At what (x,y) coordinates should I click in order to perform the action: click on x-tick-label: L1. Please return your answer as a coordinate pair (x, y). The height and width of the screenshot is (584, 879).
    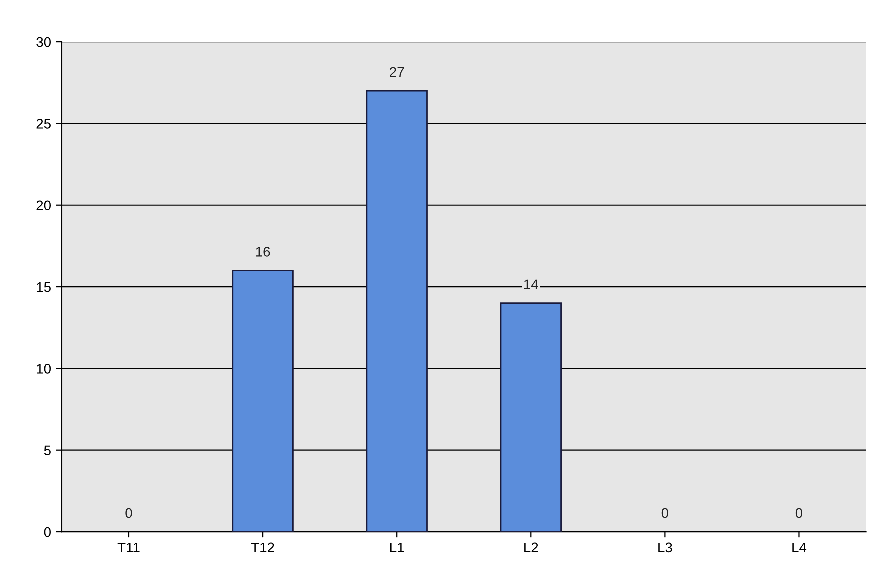
    Looking at the image, I should click on (397, 547).